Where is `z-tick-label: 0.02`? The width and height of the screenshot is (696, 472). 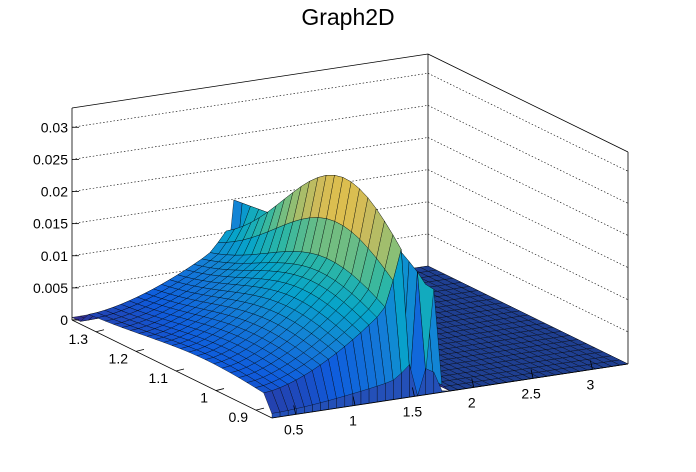
z-tick-label: 0.02 is located at coordinates (54, 192).